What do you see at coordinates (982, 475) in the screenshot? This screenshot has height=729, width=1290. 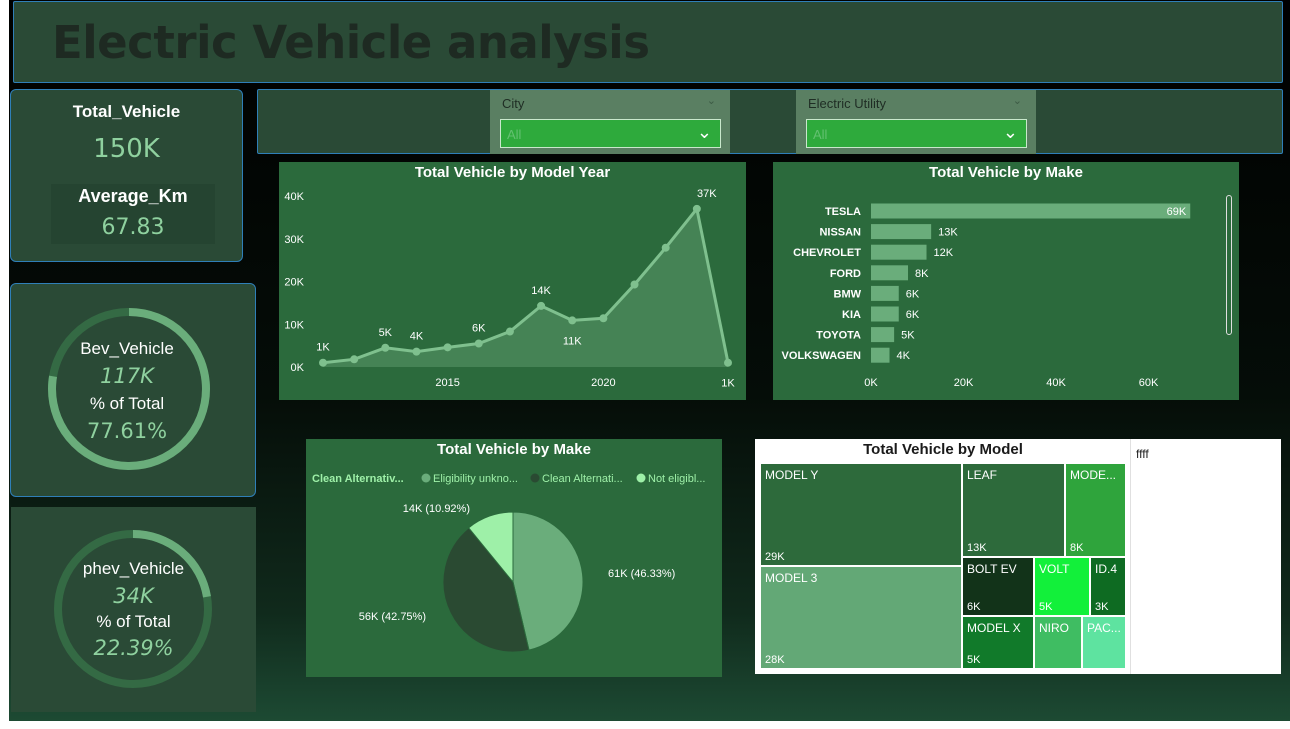 I see `treemap-tile-label: LEAF` at bounding box center [982, 475].